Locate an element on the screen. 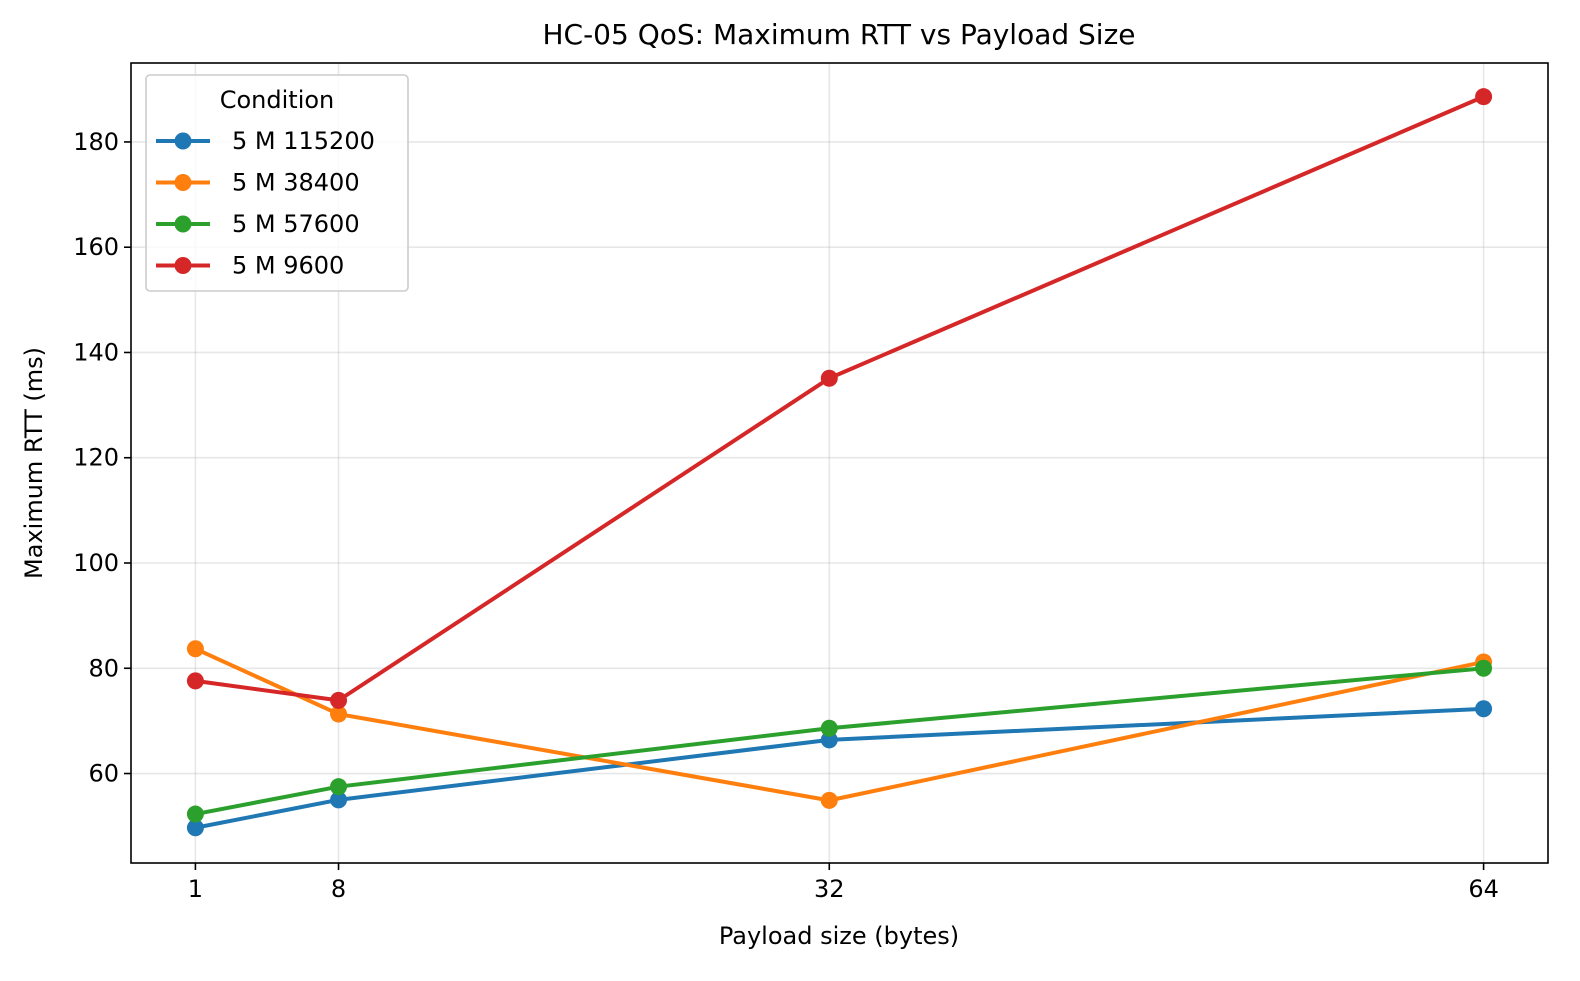 The width and height of the screenshot is (1580, 981). x-axis-label: Payload size (bytes) is located at coordinates (839, 936).